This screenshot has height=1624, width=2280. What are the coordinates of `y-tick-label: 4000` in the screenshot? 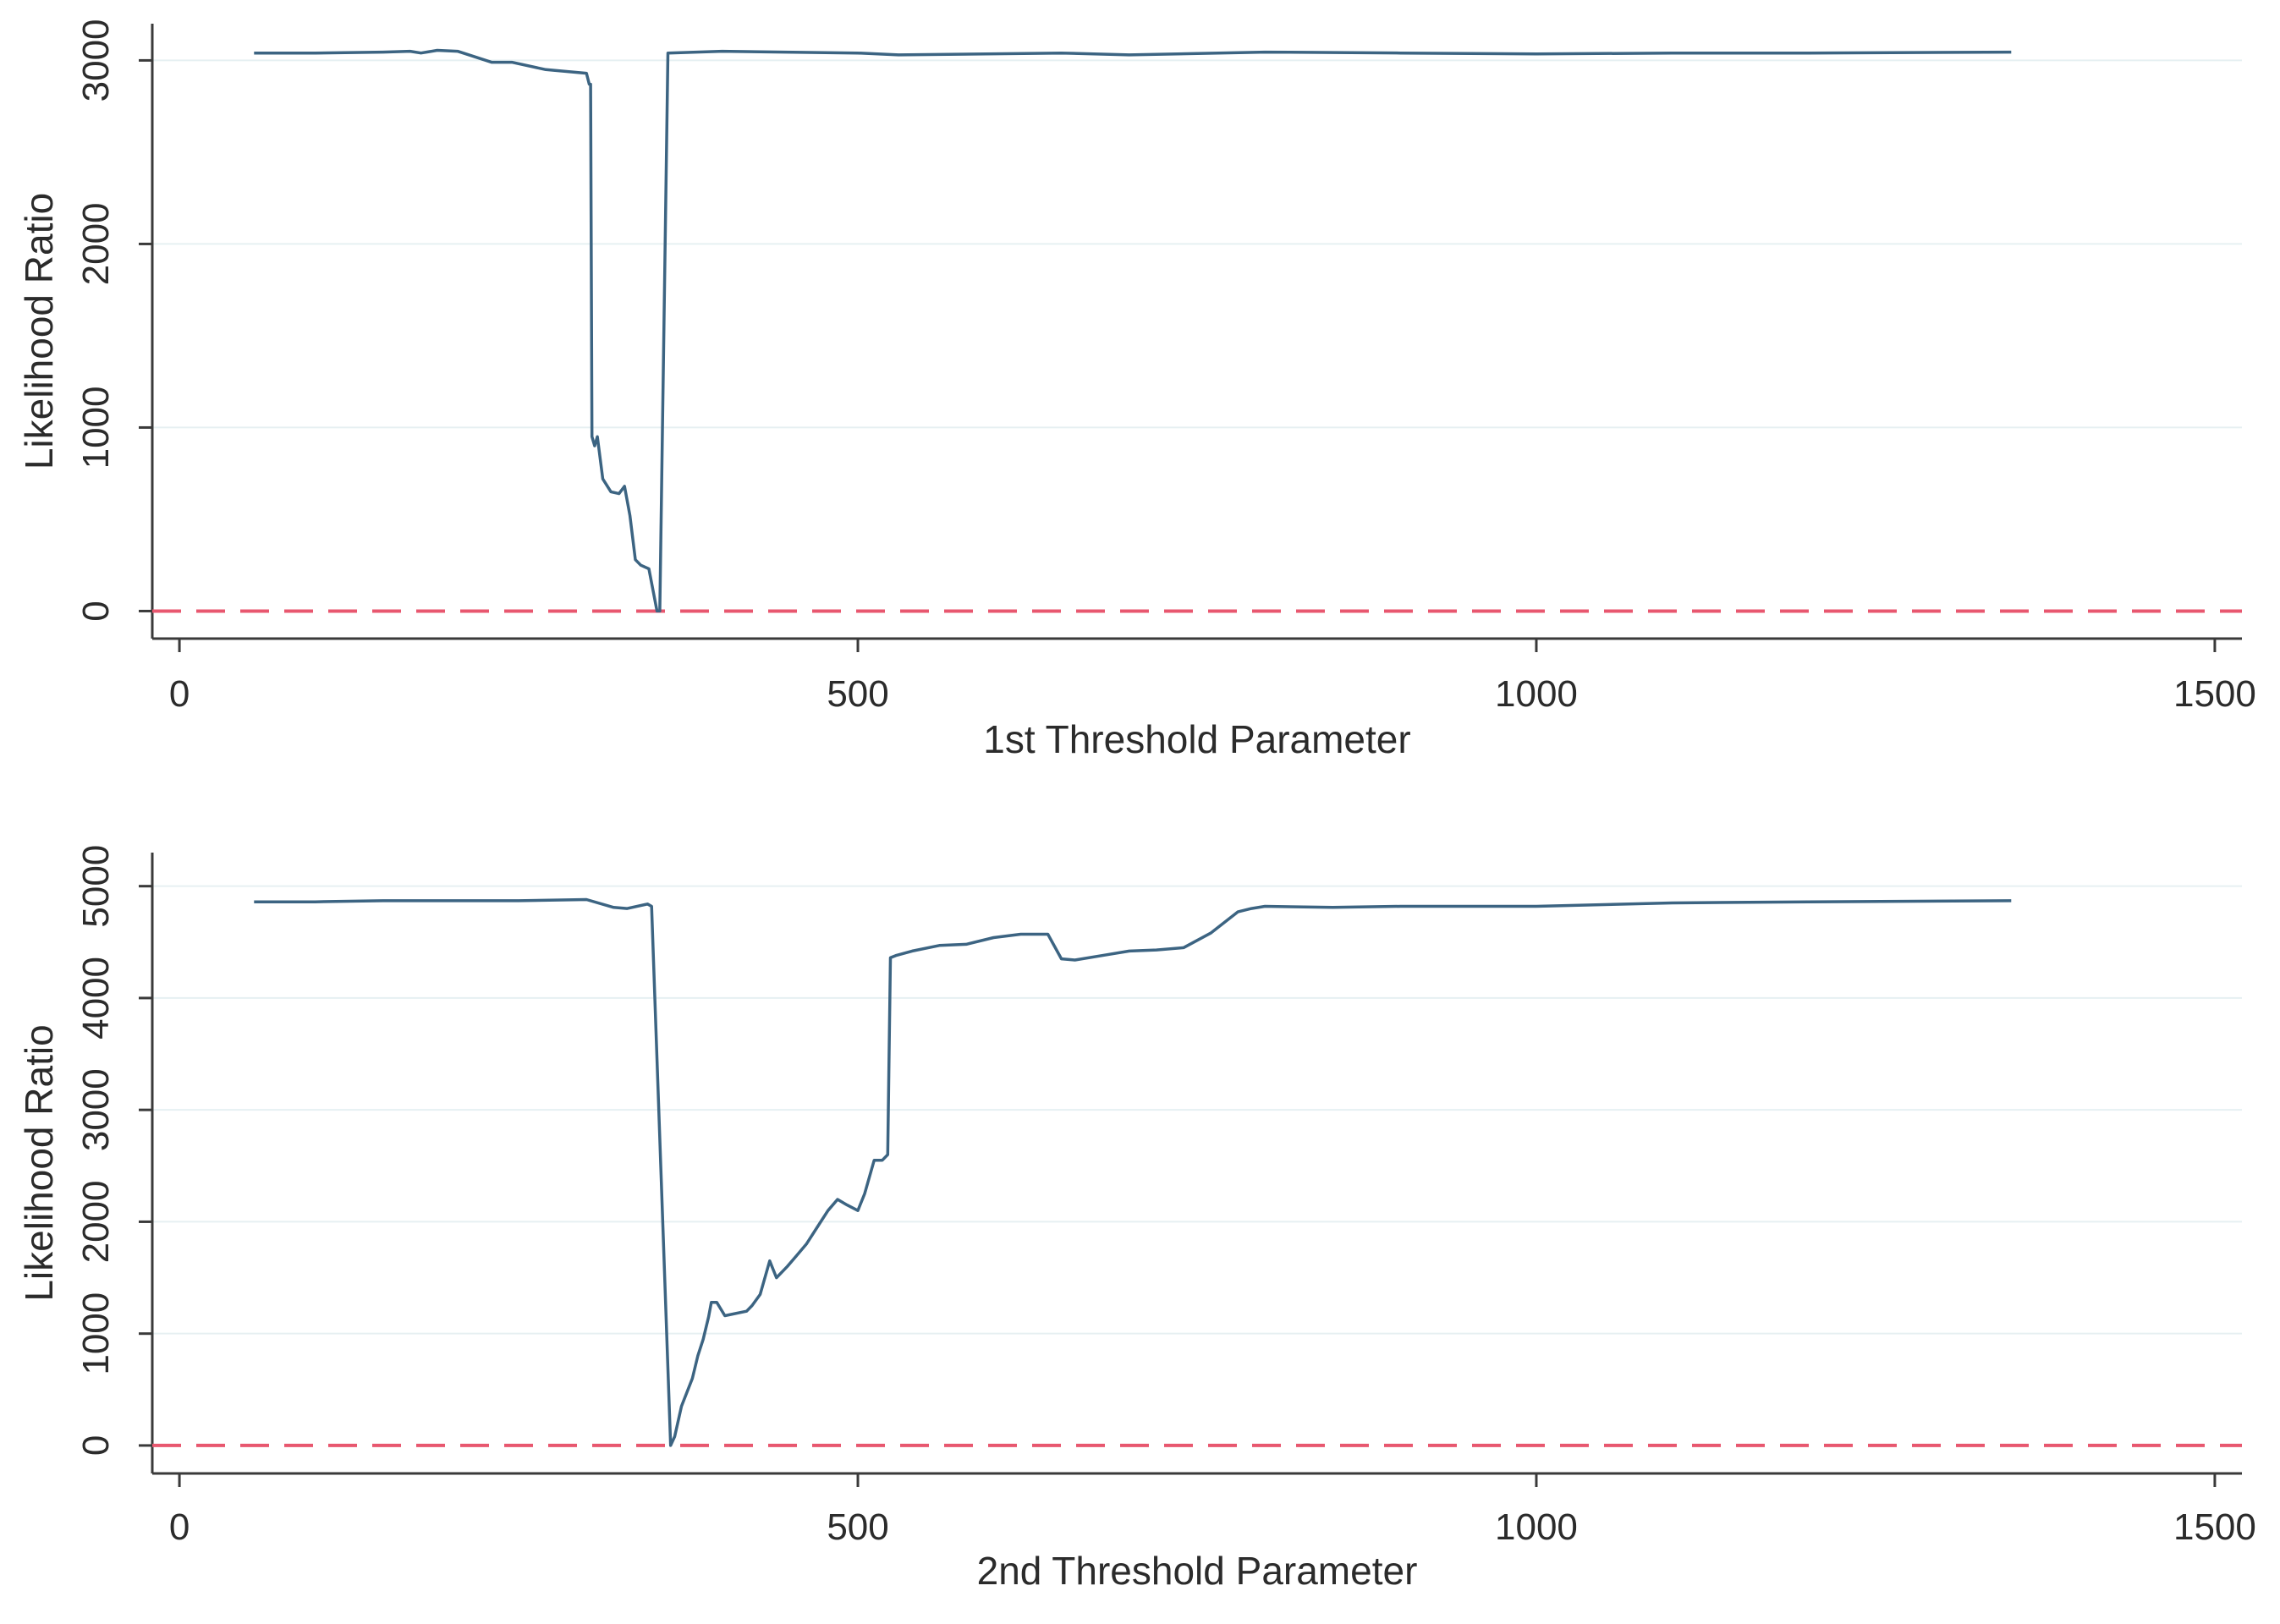 It's located at (96, 999).